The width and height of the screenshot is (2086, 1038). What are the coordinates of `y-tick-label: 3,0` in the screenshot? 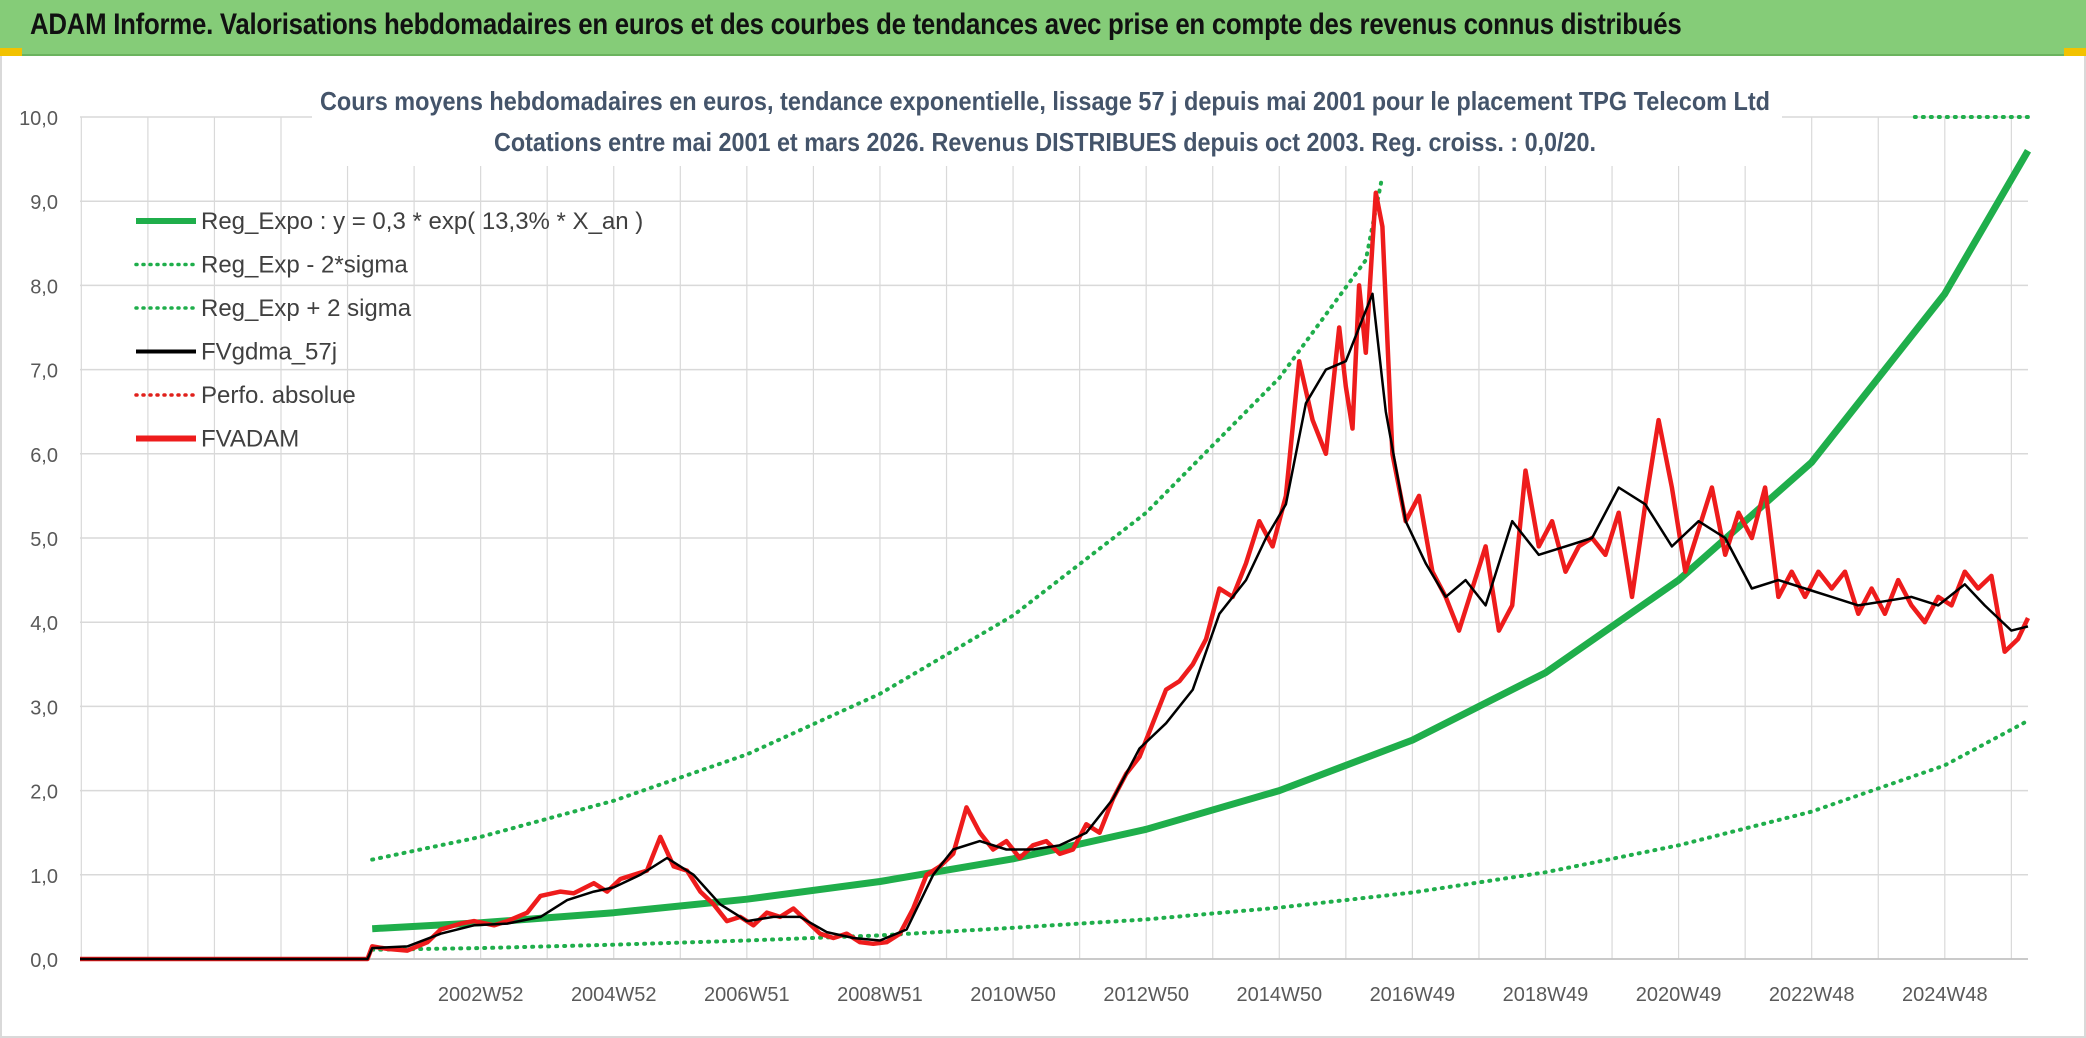 It's located at (44, 708).